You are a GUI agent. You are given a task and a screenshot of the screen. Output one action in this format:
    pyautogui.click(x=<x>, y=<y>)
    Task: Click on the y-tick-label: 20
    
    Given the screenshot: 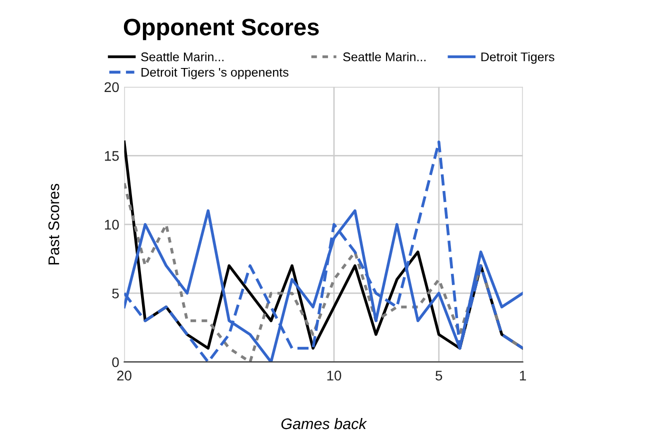 What is the action you would take?
    pyautogui.click(x=111, y=87)
    